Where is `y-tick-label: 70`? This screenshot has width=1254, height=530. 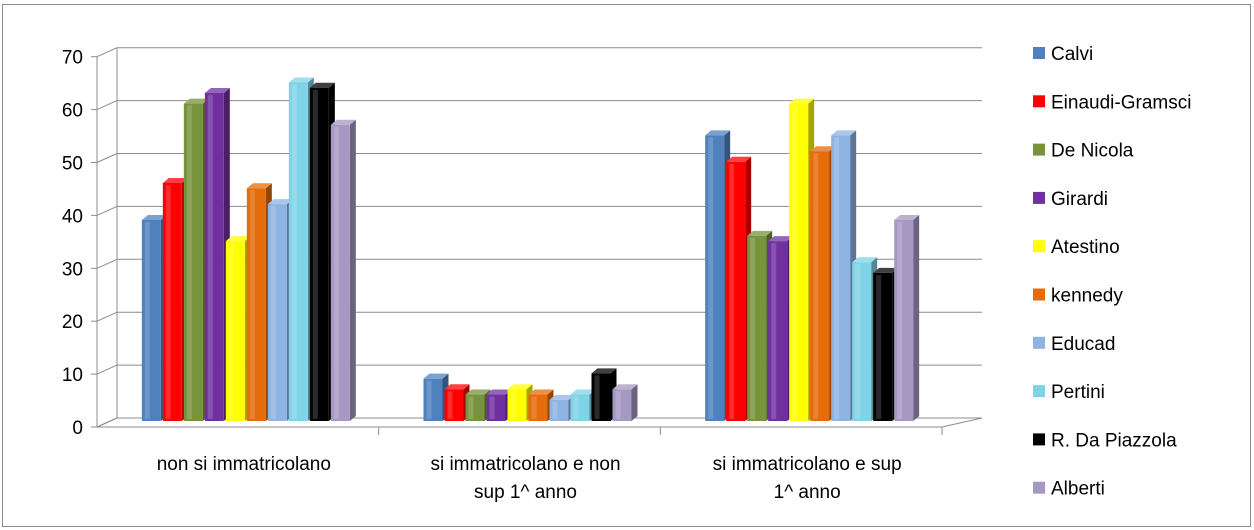 y-tick-label: 70 is located at coordinates (72, 58).